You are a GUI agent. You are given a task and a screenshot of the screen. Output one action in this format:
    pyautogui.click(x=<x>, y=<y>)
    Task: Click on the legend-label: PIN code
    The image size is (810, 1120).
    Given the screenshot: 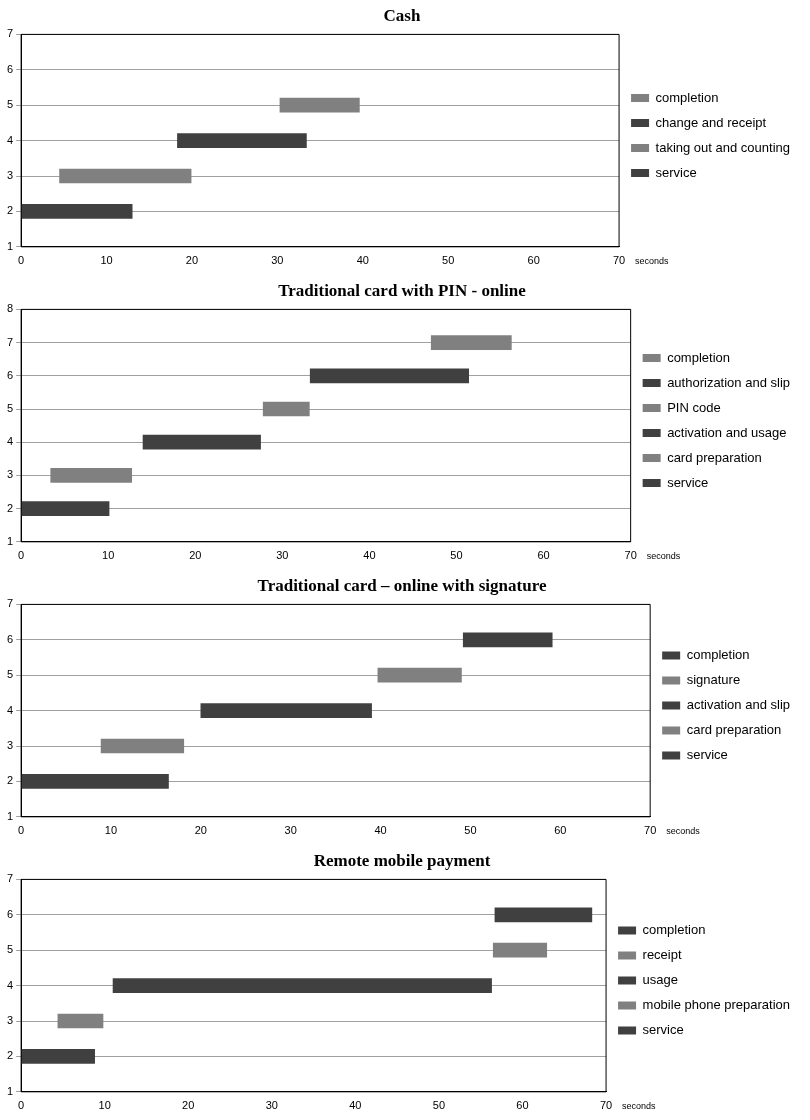 What is the action you would take?
    pyautogui.click(x=694, y=407)
    